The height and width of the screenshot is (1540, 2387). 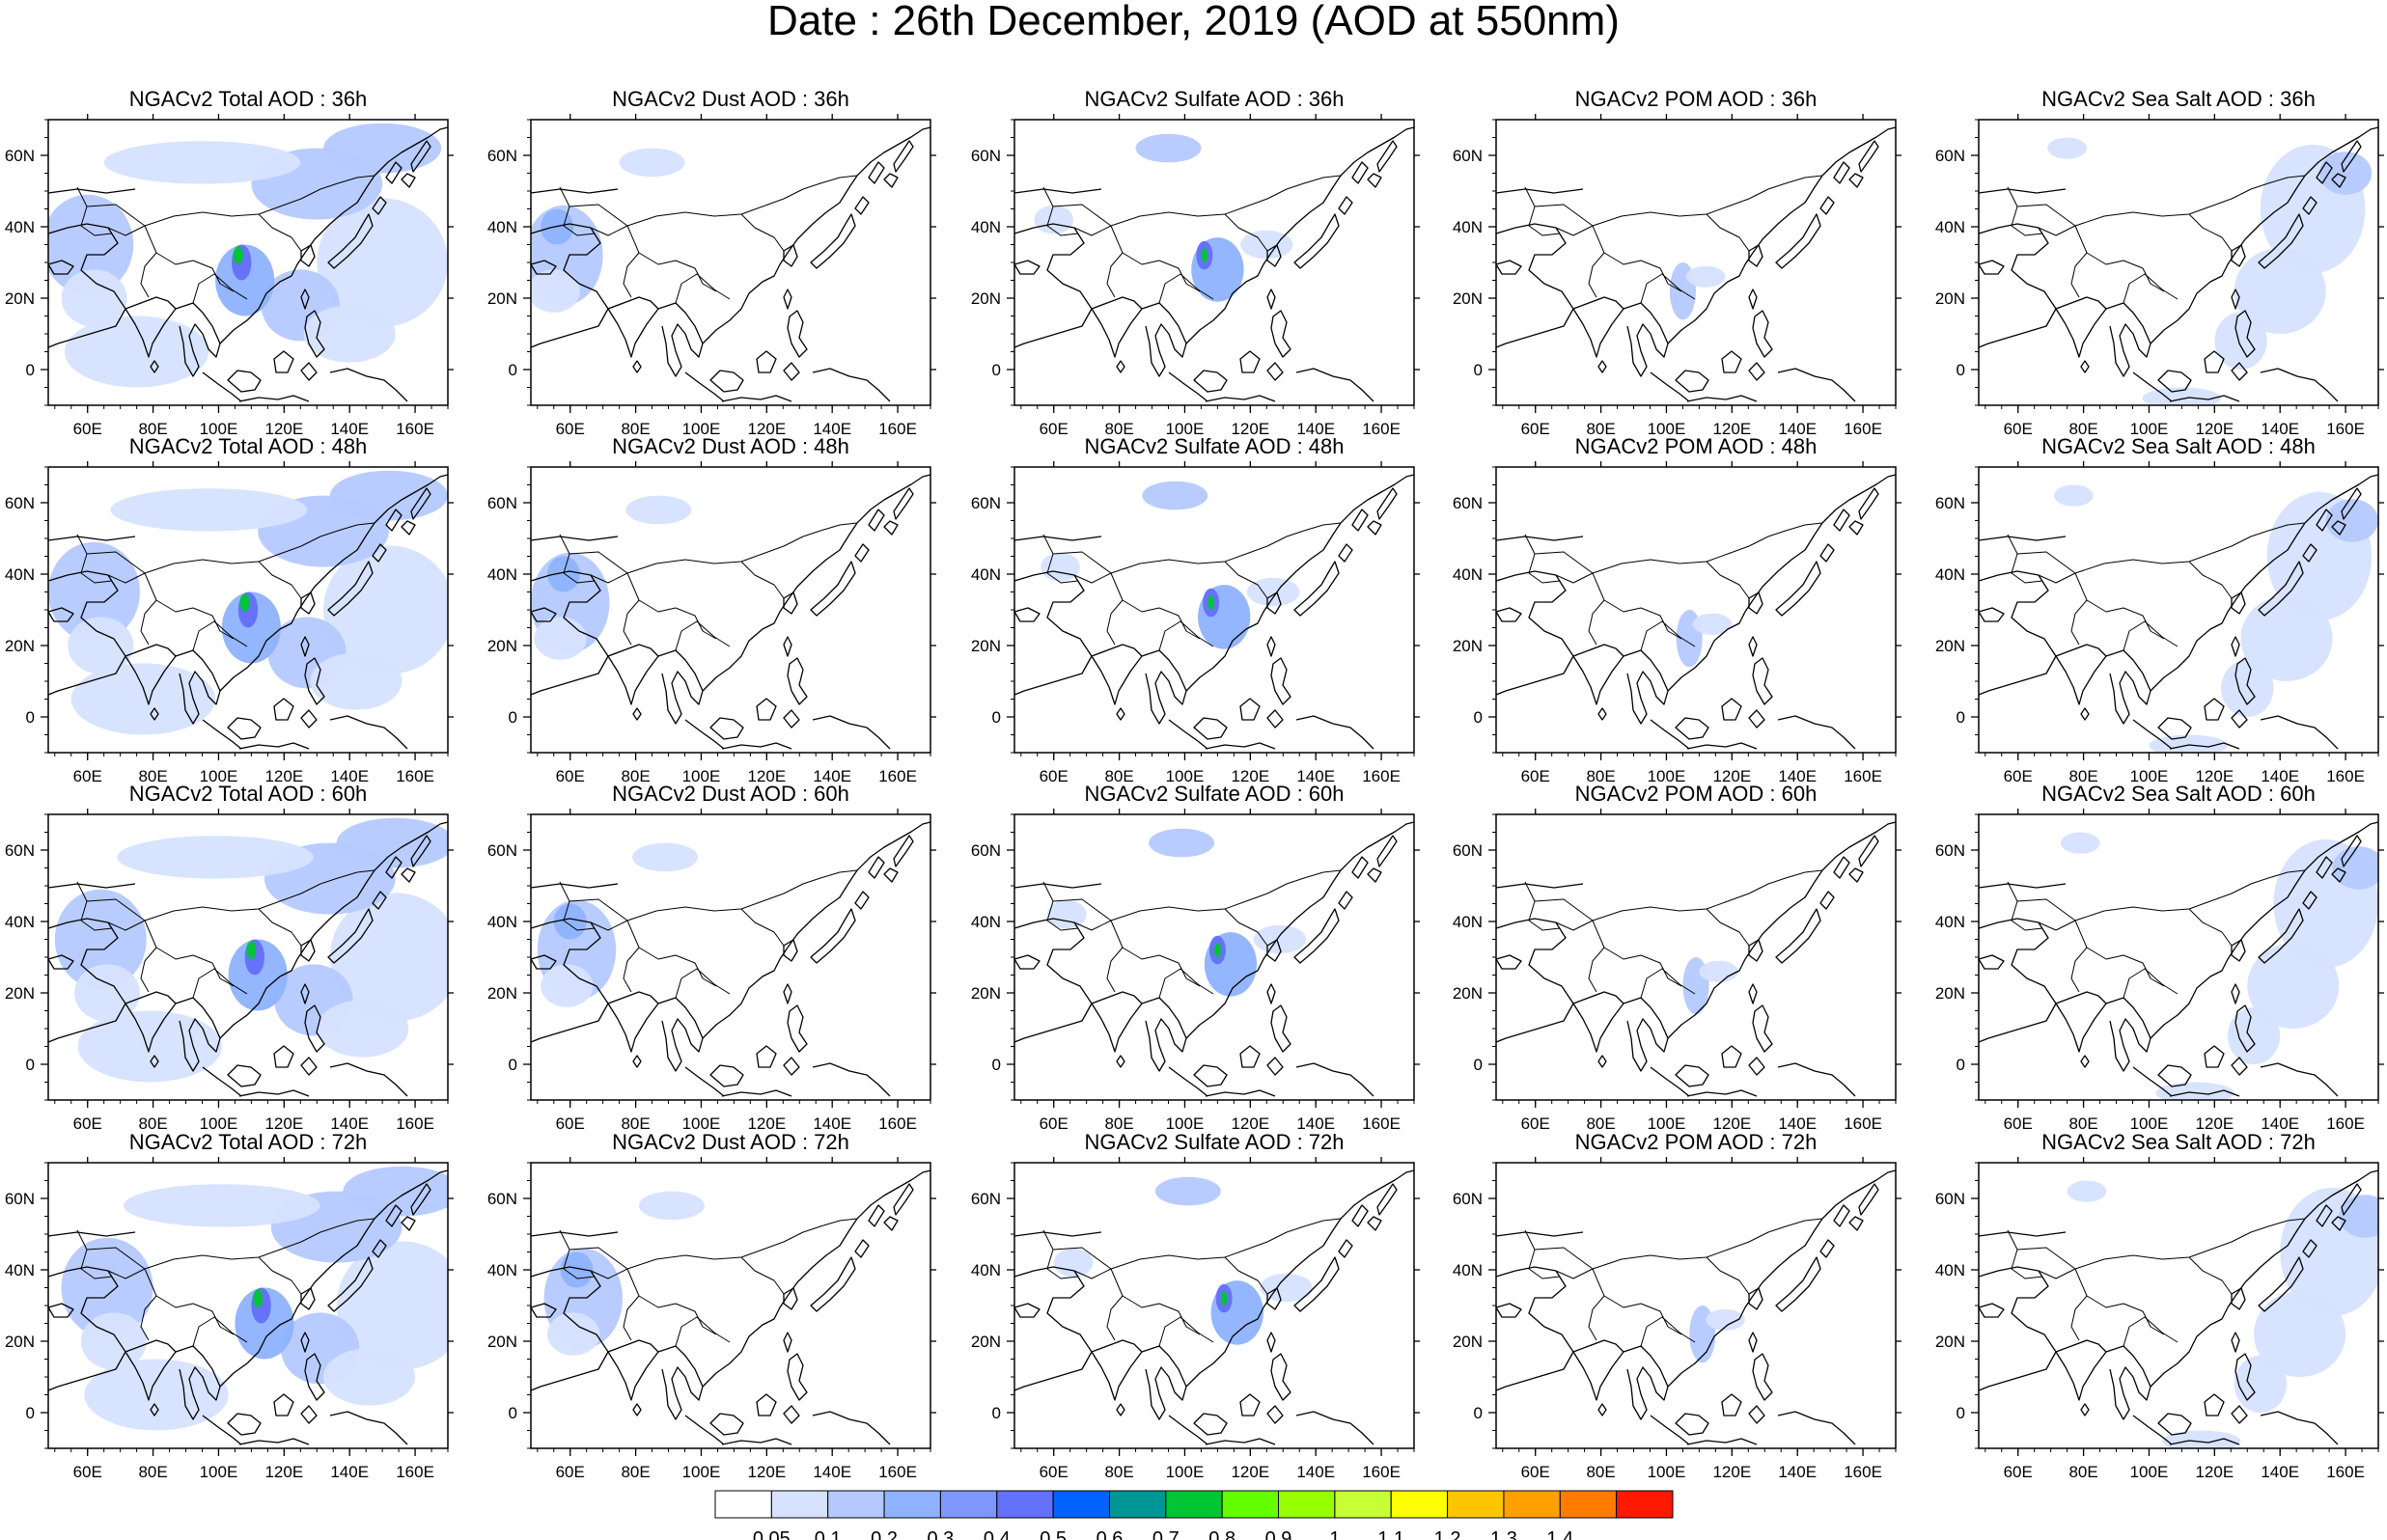 I want to click on colorbar-label: 0.5, so click(x=1053, y=1534).